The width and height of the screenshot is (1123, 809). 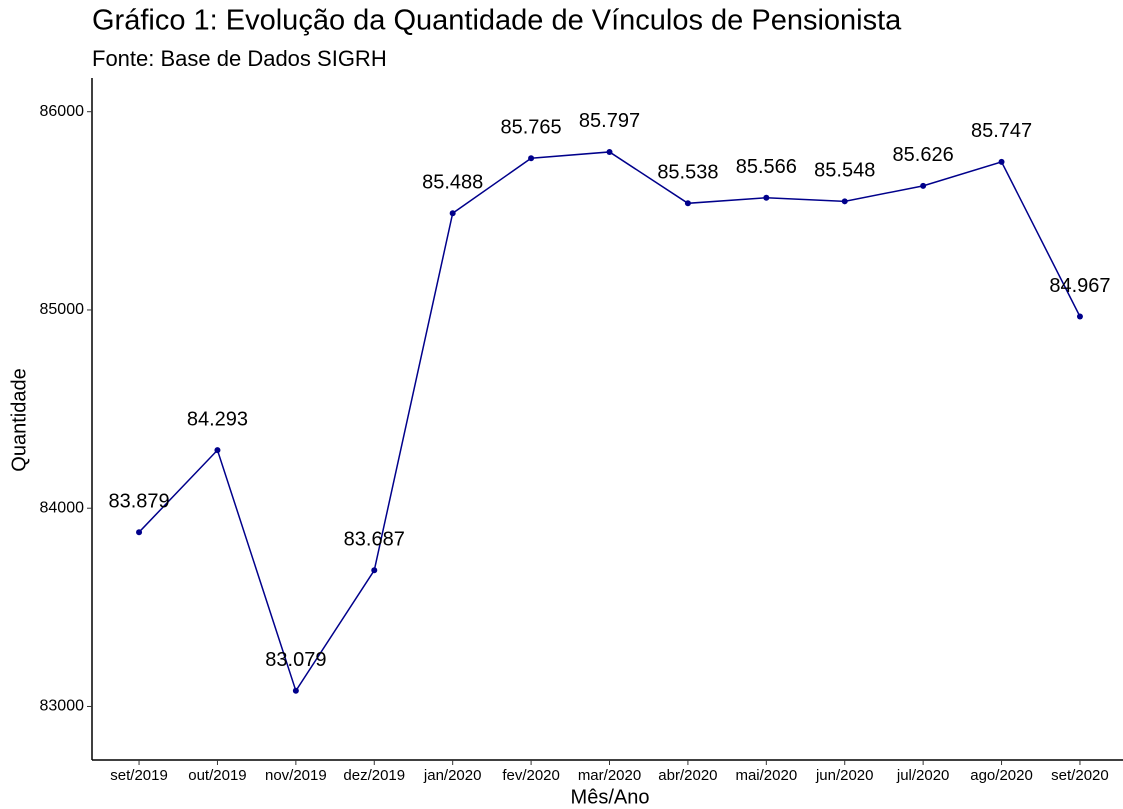 I want to click on y-tick-label: 85000, so click(x=62, y=309).